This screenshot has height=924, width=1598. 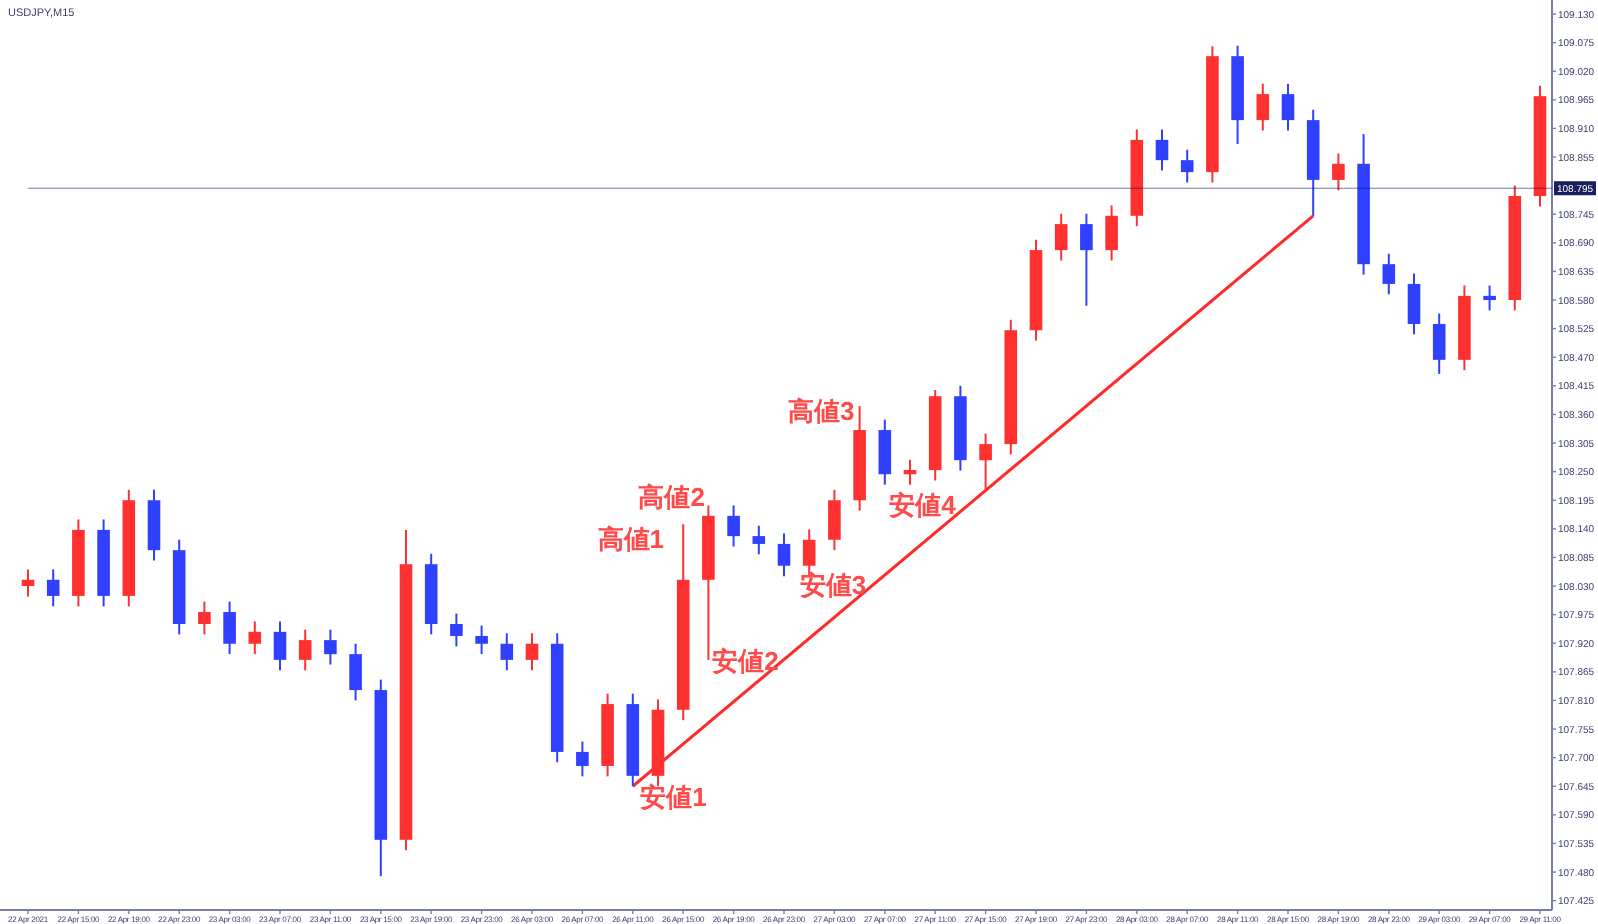 I want to click on annotation: 高値3, so click(x=821, y=411).